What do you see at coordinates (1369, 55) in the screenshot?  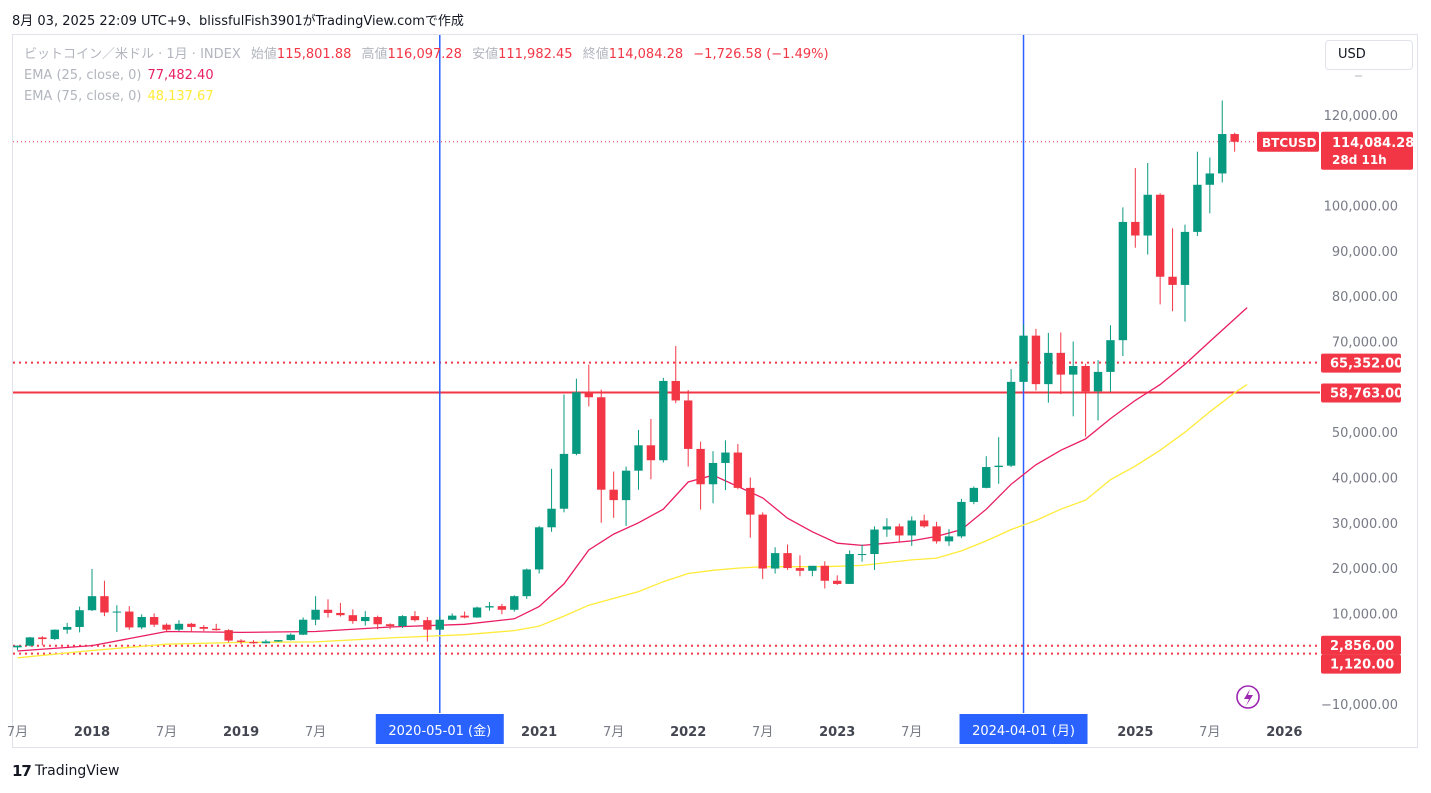 I see `currency-selector: USD` at bounding box center [1369, 55].